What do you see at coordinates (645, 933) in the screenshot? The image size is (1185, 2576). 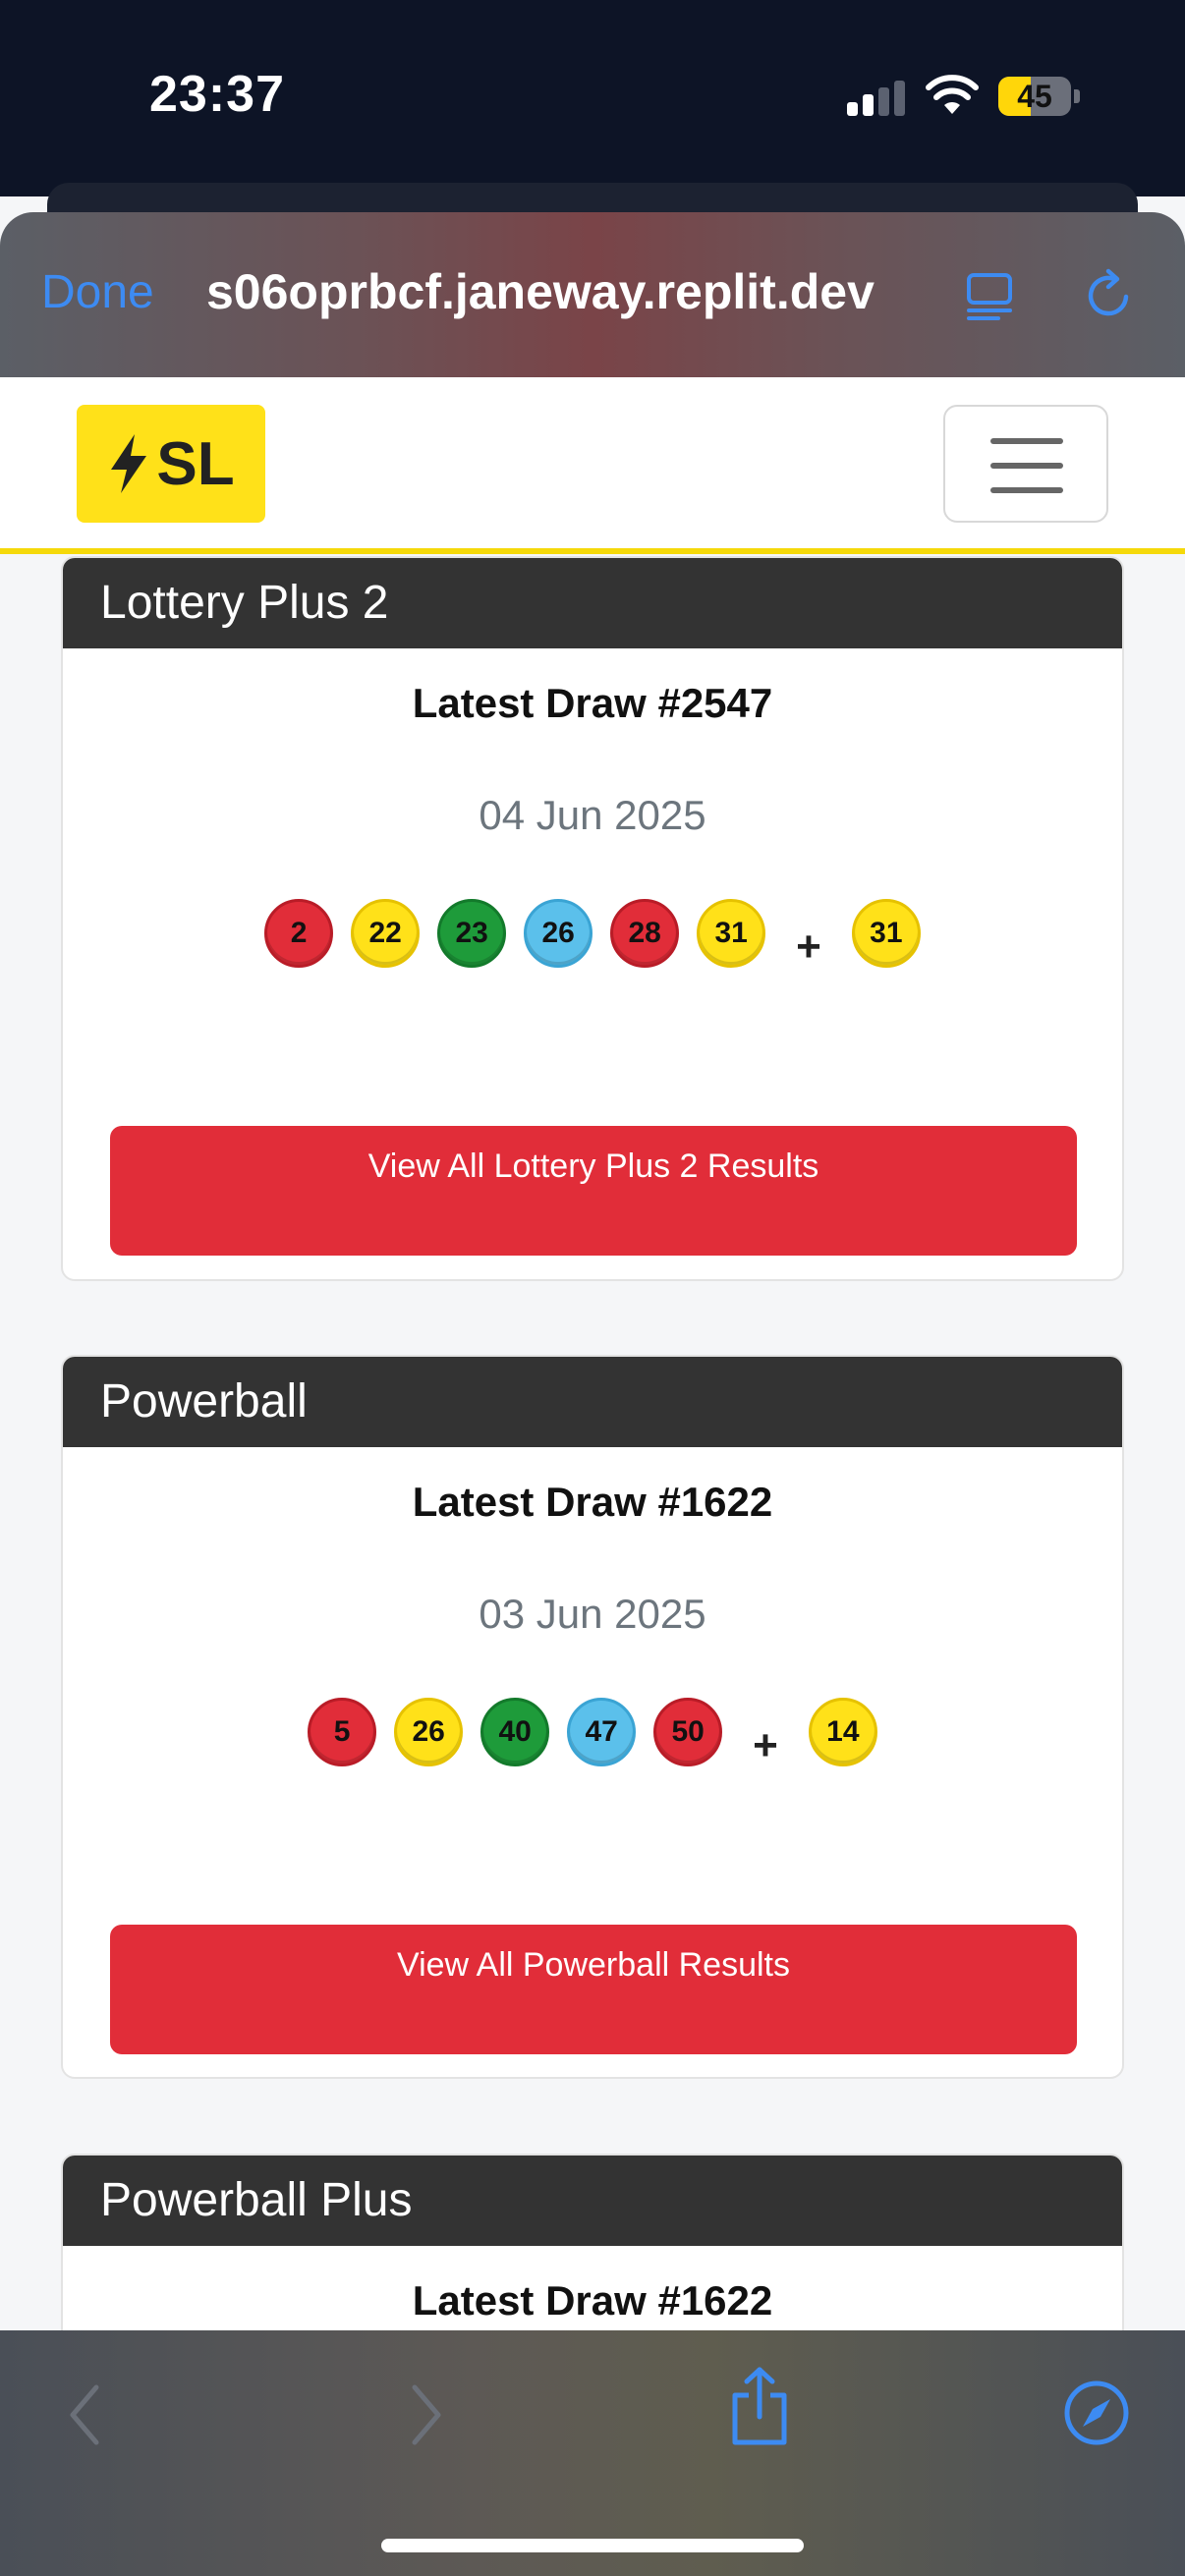 I see `lottery-ball: 28` at bounding box center [645, 933].